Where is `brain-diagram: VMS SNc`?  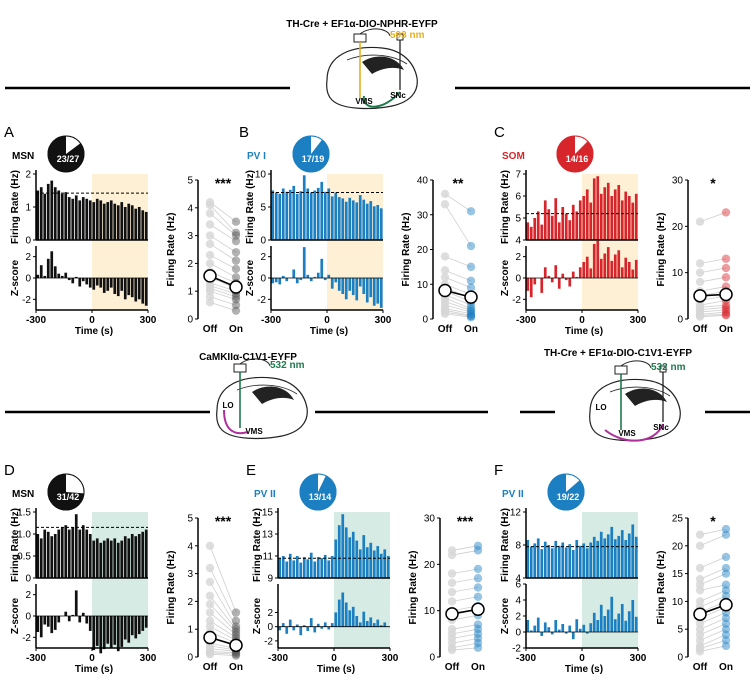 brain-diagram: VMS SNc is located at coordinates (372, 69).